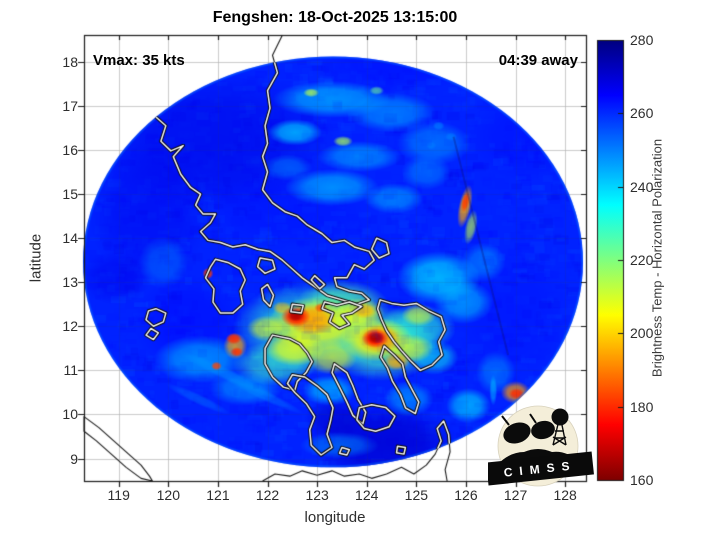  What do you see at coordinates (559, 432) in the screenshot?
I see `water-tower-legs` at bounding box center [559, 432].